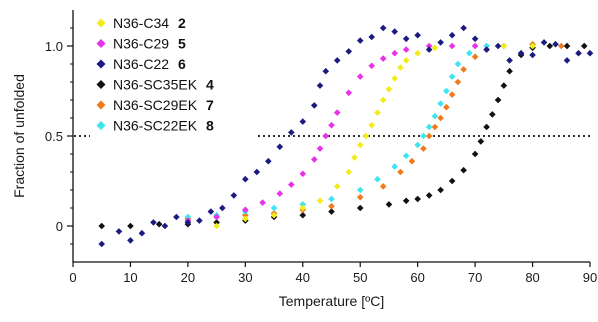  What do you see at coordinates (141, 44) in the screenshot?
I see `legend-label: N36-C29` at bounding box center [141, 44].